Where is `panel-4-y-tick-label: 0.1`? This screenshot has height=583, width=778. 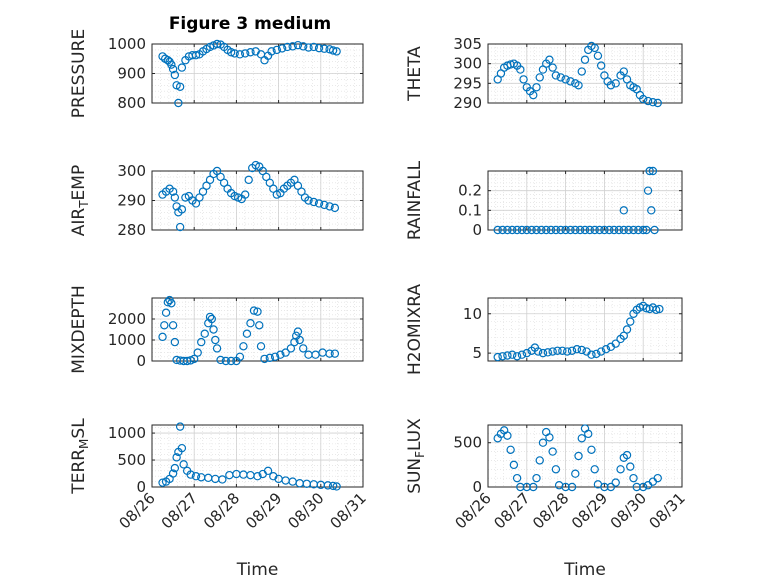 panel-4-y-tick-label: 0.1 is located at coordinates (470, 210).